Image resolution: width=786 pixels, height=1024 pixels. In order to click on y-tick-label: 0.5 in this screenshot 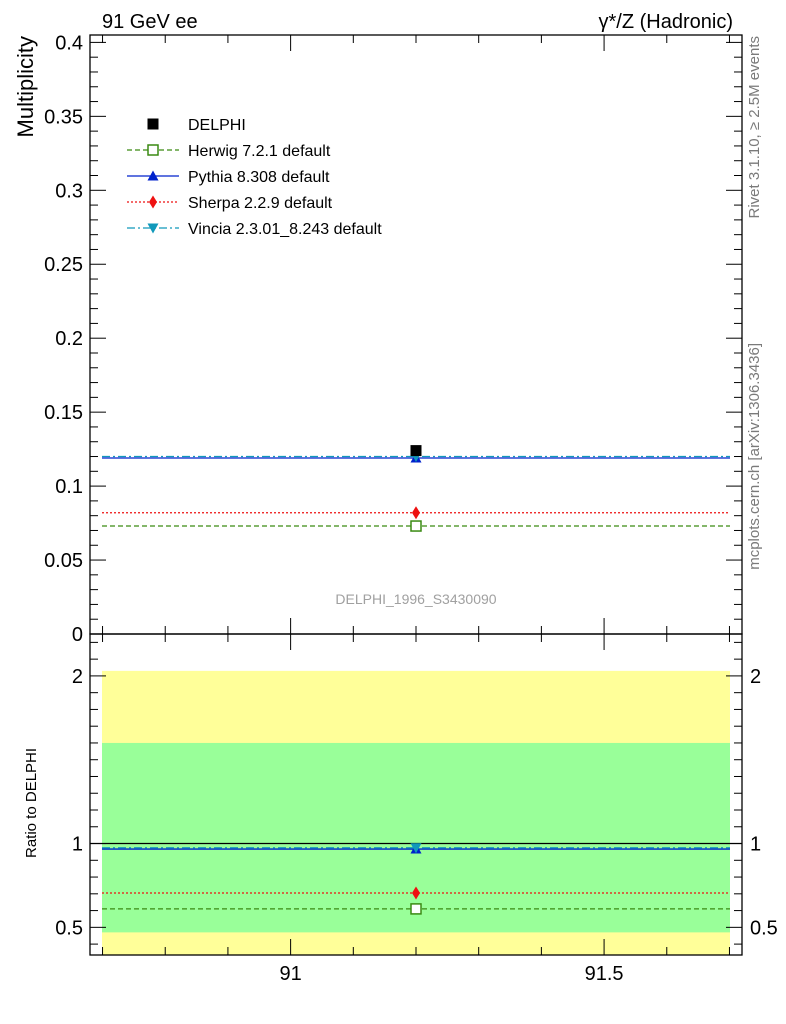, I will do `click(69, 928)`.